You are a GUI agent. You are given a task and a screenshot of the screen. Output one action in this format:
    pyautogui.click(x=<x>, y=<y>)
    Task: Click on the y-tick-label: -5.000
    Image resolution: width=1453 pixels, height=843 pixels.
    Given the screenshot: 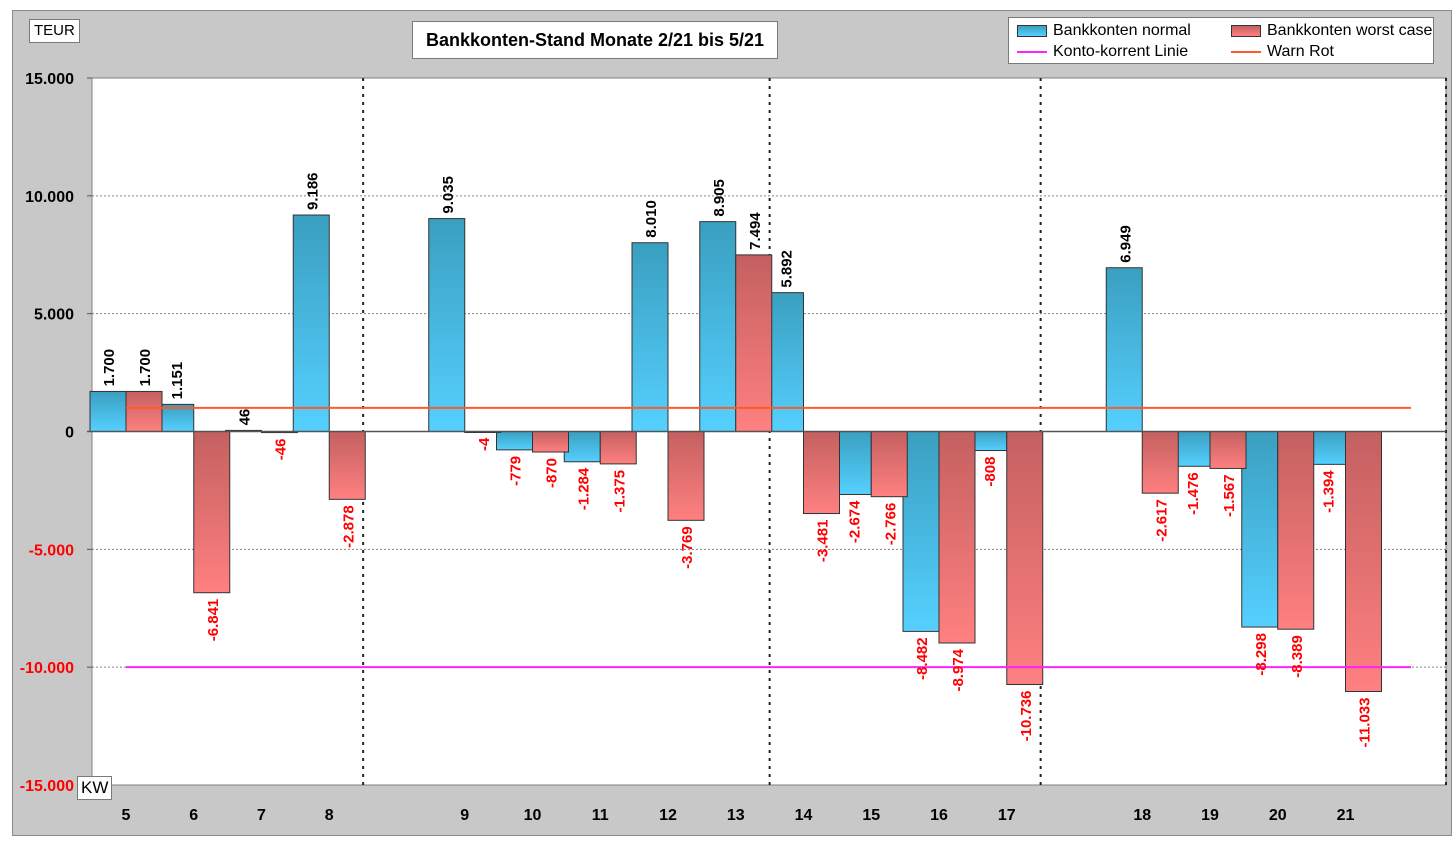 What is the action you would take?
    pyautogui.click(x=51, y=550)
    